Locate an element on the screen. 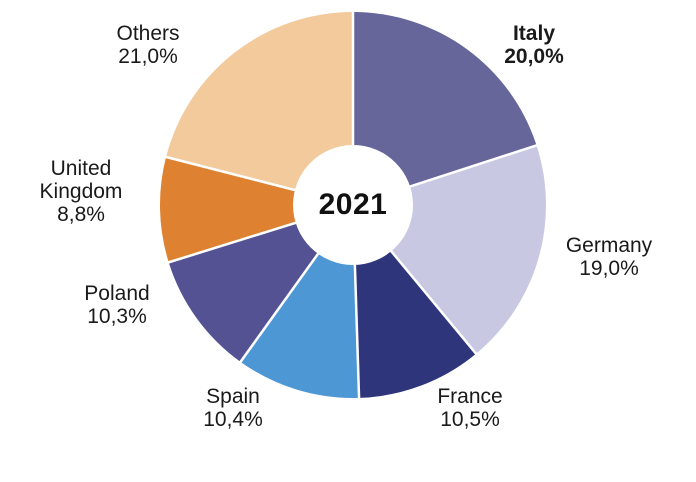 The image size is (696, 482). label-italy: Italy 20,0% is located at coordinates (534, 45).